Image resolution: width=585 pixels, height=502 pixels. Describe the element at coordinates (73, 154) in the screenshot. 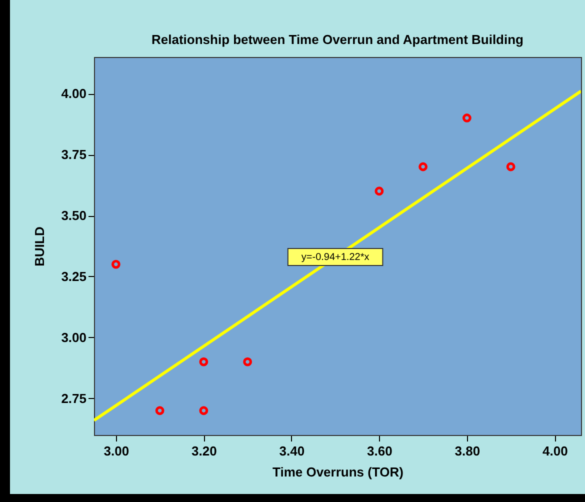

I see `y-tick-label: 3.75` at that location.